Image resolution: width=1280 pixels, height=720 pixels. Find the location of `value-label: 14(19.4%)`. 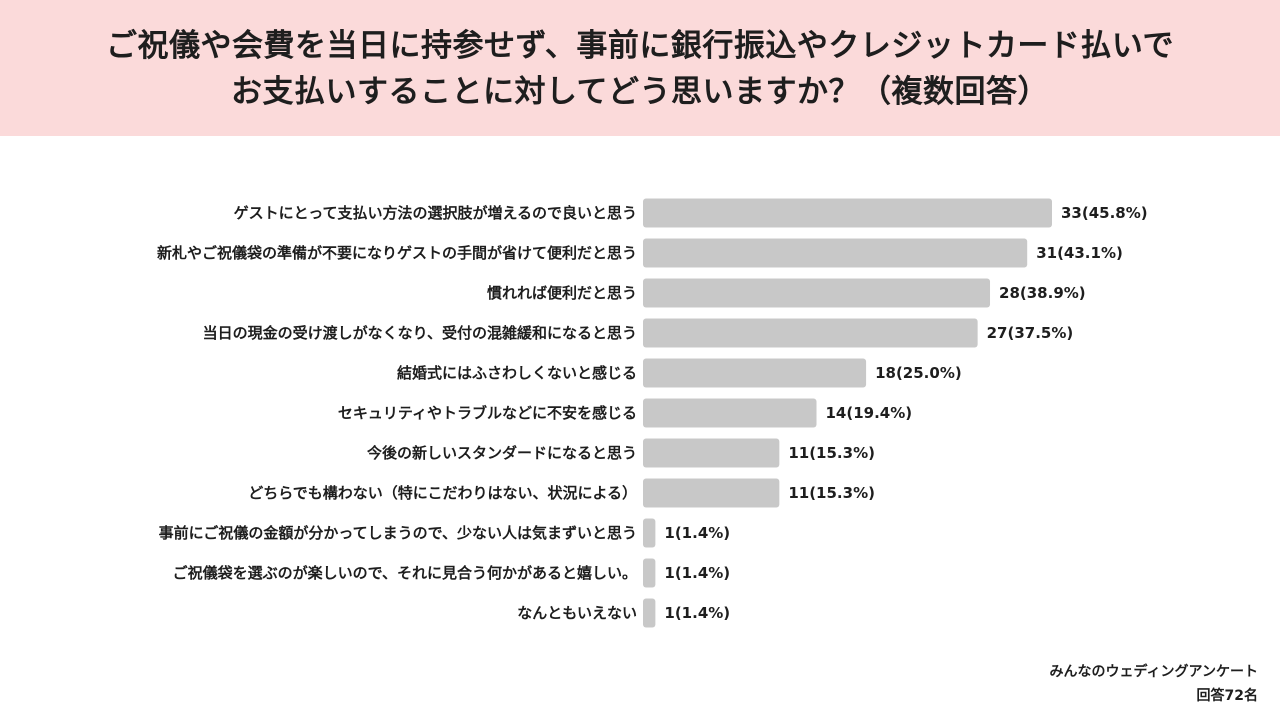

value-label: 14(19.4%) is located at coordinates (869, 413).